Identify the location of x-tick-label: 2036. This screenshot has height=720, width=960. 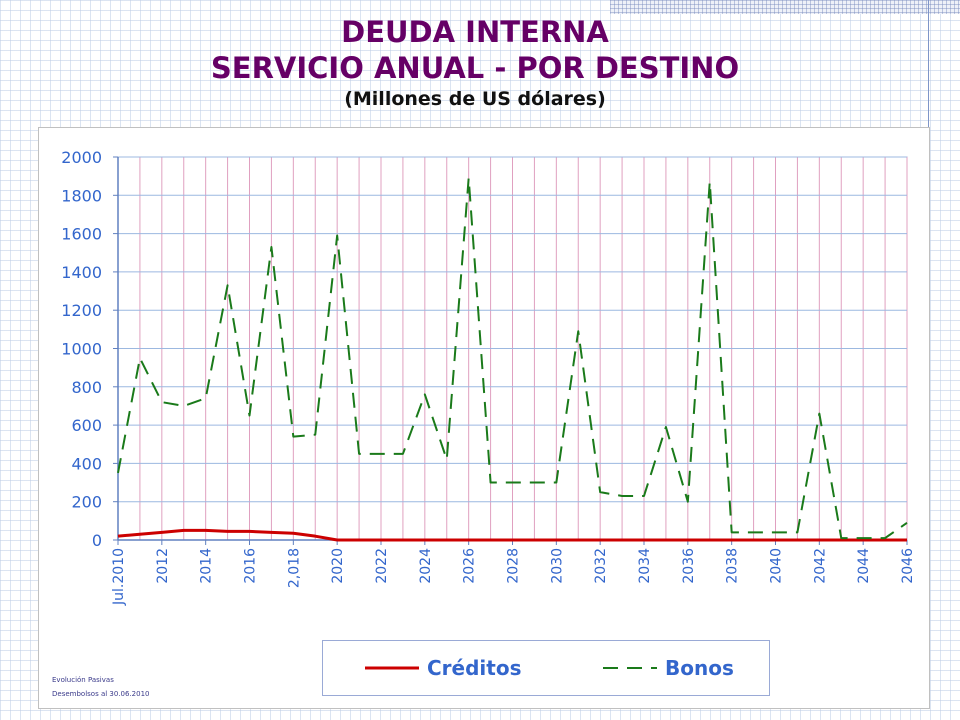
(689, 566).